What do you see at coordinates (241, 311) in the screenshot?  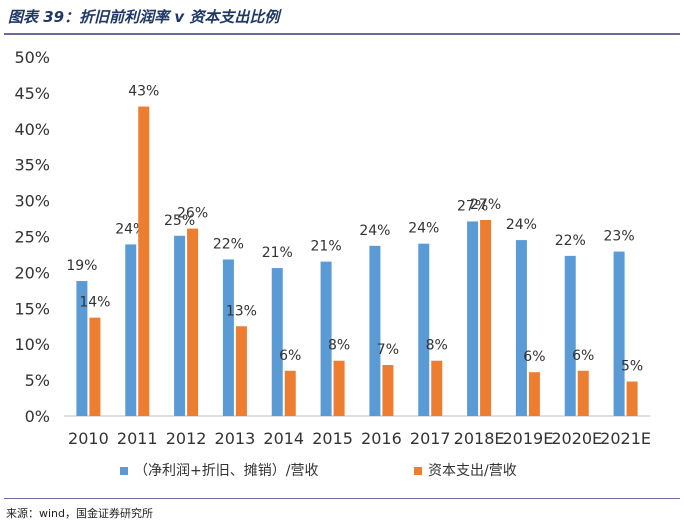 I see `data-label-capex-ratio: 13%` at bounding box center [241, 311].